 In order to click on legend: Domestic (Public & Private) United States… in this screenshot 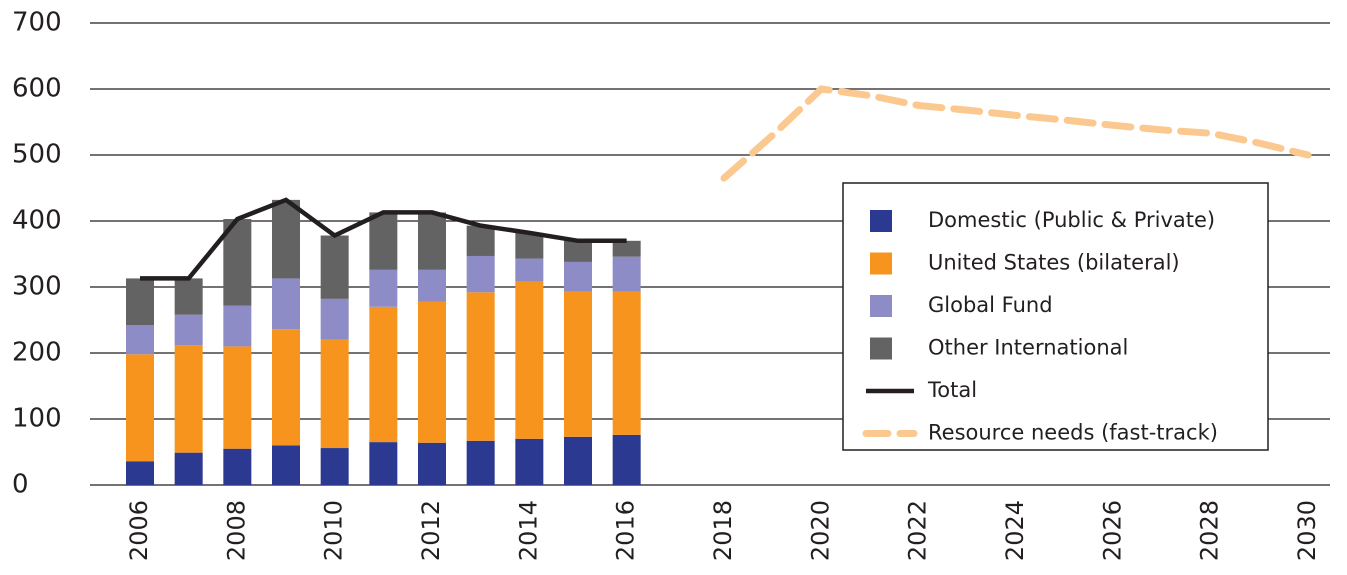, I will do `click(1055, 316)`.